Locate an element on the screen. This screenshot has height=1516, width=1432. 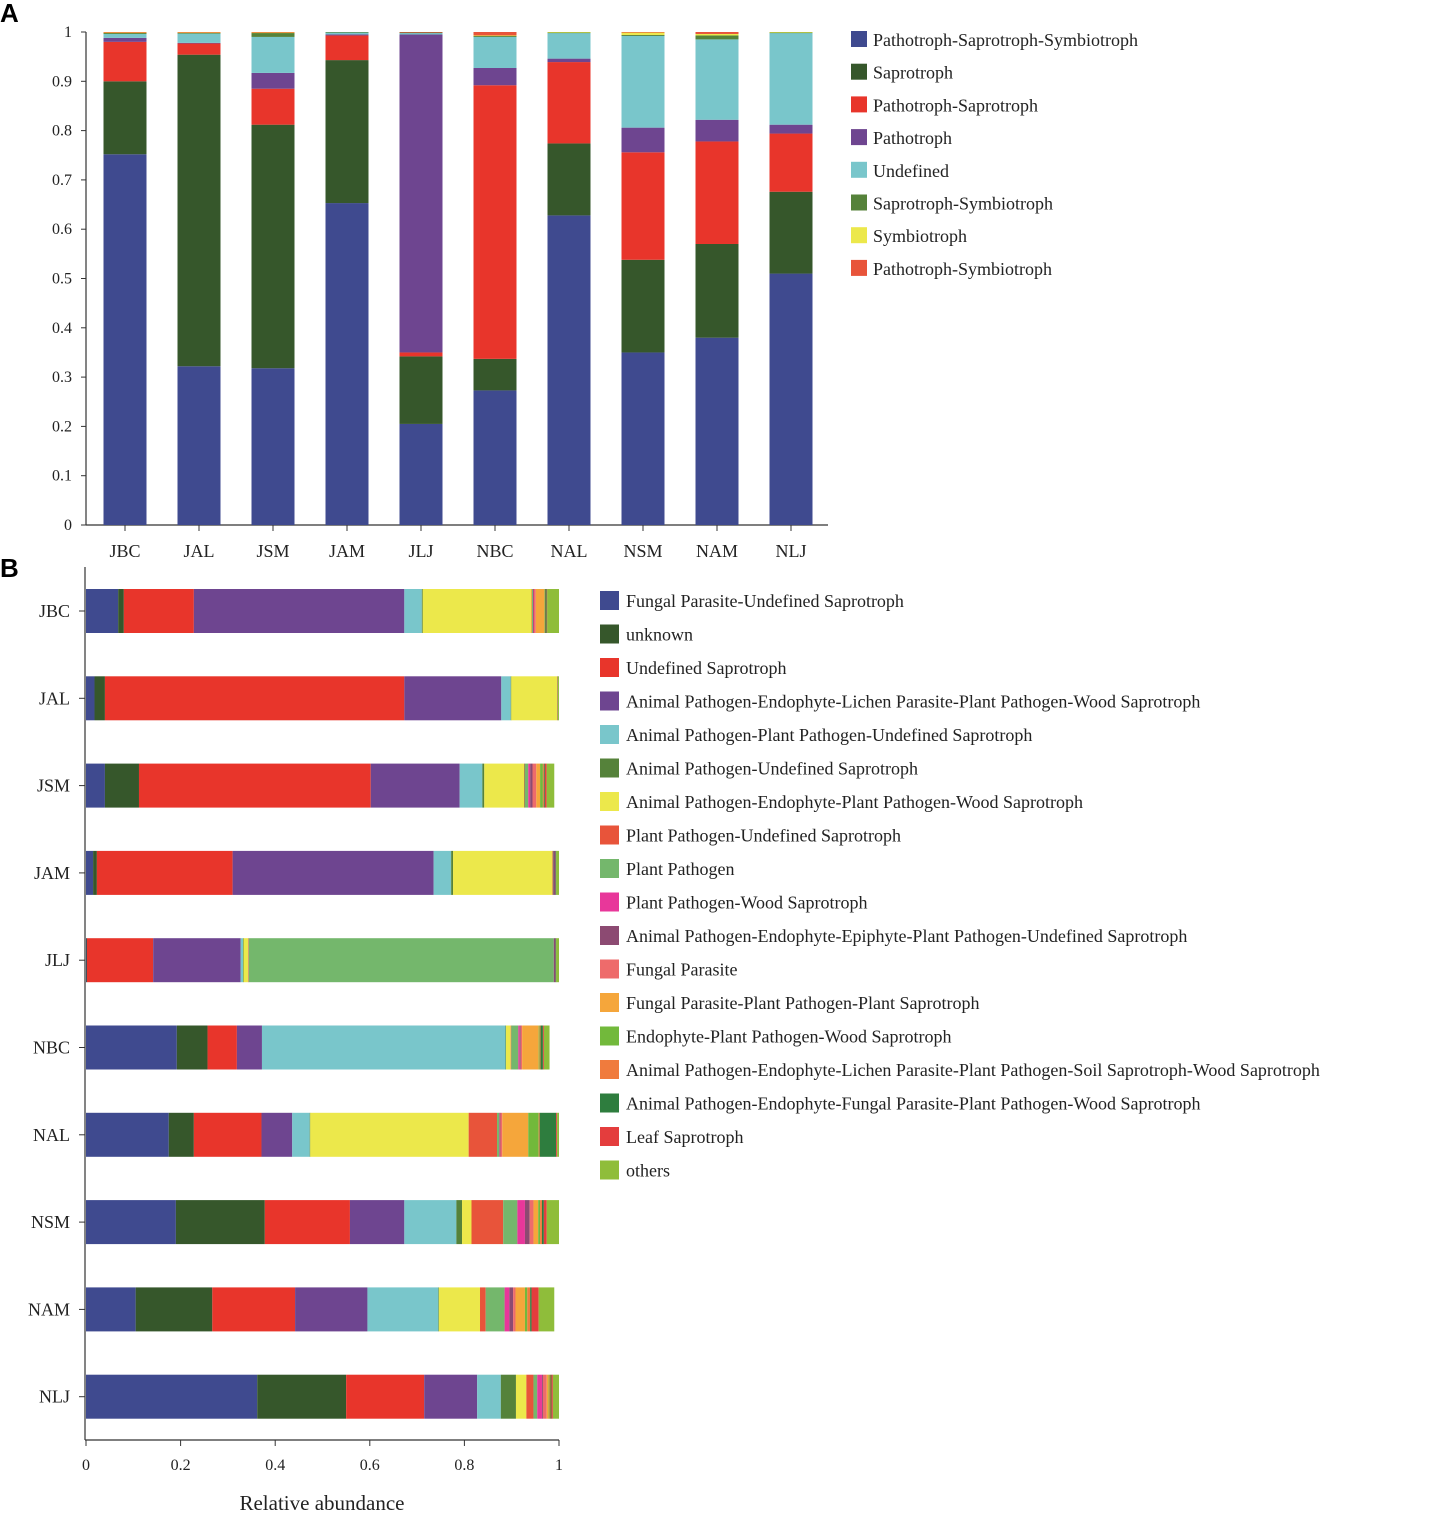
bar-stack-jlj is located at coordinates (421, 278).